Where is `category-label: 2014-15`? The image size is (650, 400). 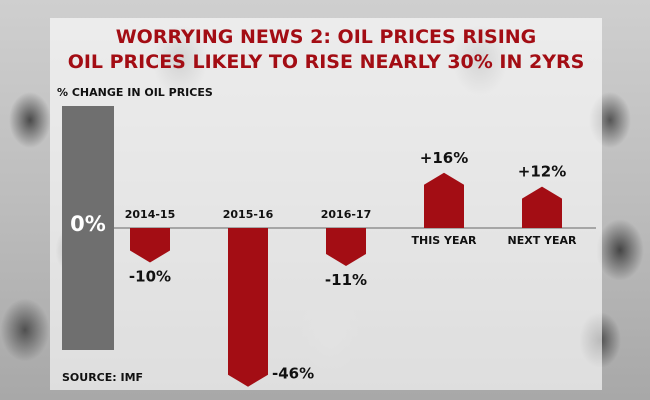
category-label: 2014-15 is located at coordinates (150, 214).